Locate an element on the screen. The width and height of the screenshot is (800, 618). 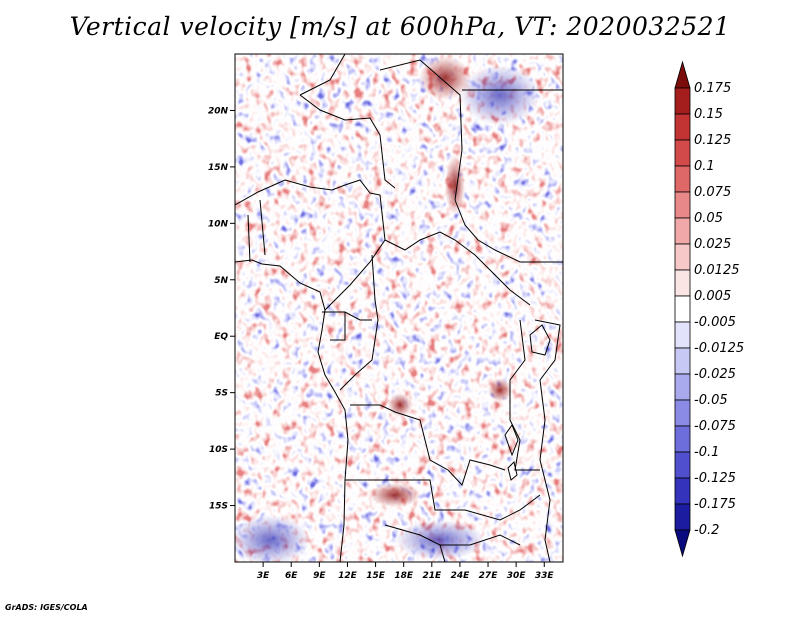
colorbar-label: -0.025 is located at coordinates (715, 374).